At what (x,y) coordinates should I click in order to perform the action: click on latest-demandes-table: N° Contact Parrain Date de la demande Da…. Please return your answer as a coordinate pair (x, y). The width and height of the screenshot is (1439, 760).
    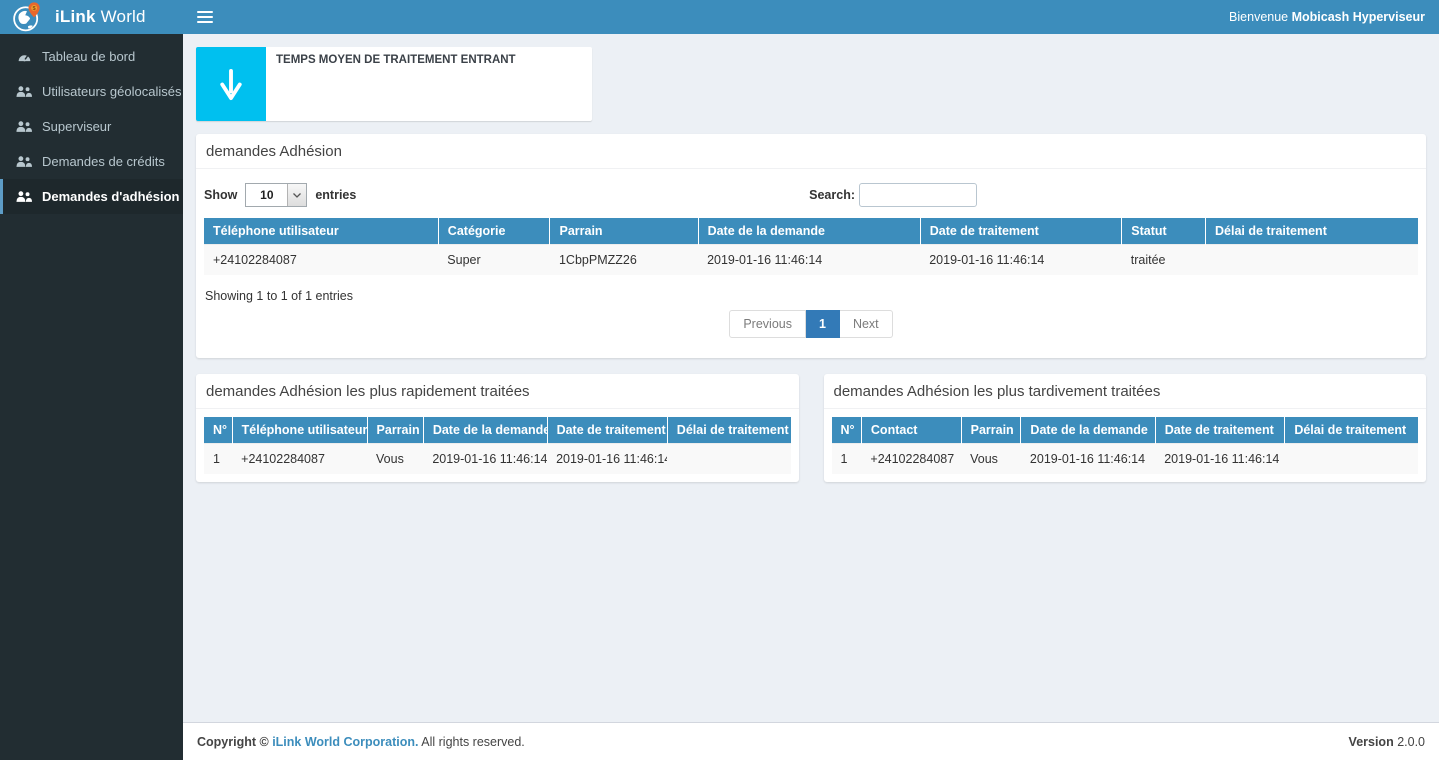
    Looking at the image, I should click on (1124, 445).